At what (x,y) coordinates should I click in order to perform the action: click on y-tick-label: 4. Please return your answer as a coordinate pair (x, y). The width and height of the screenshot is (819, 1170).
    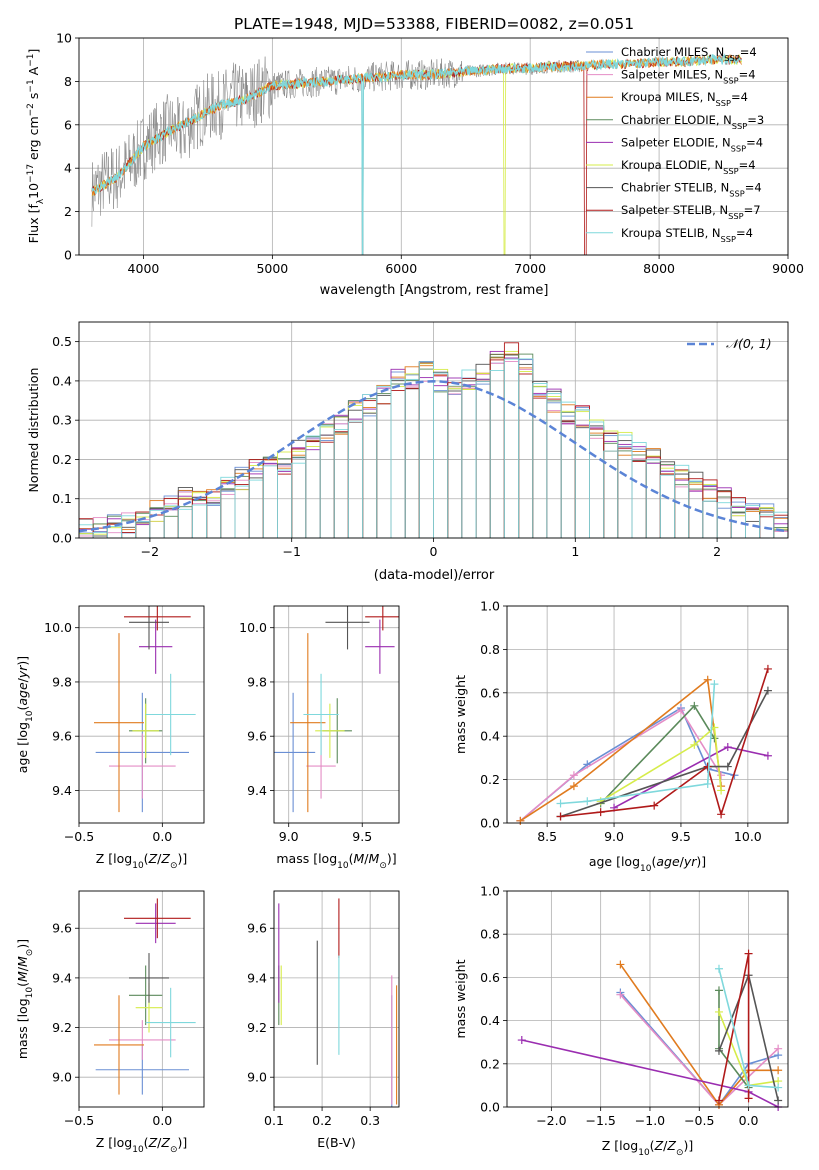
    Looking at the image, I should click on (68, 168).